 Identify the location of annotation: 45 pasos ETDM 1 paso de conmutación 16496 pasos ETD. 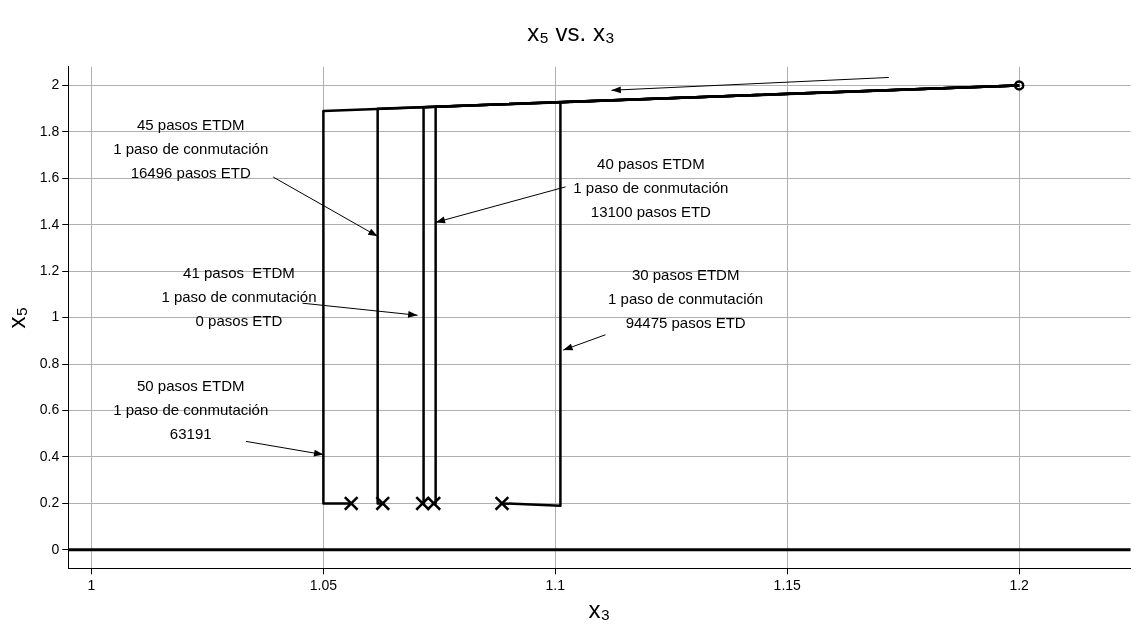
(191, 148).